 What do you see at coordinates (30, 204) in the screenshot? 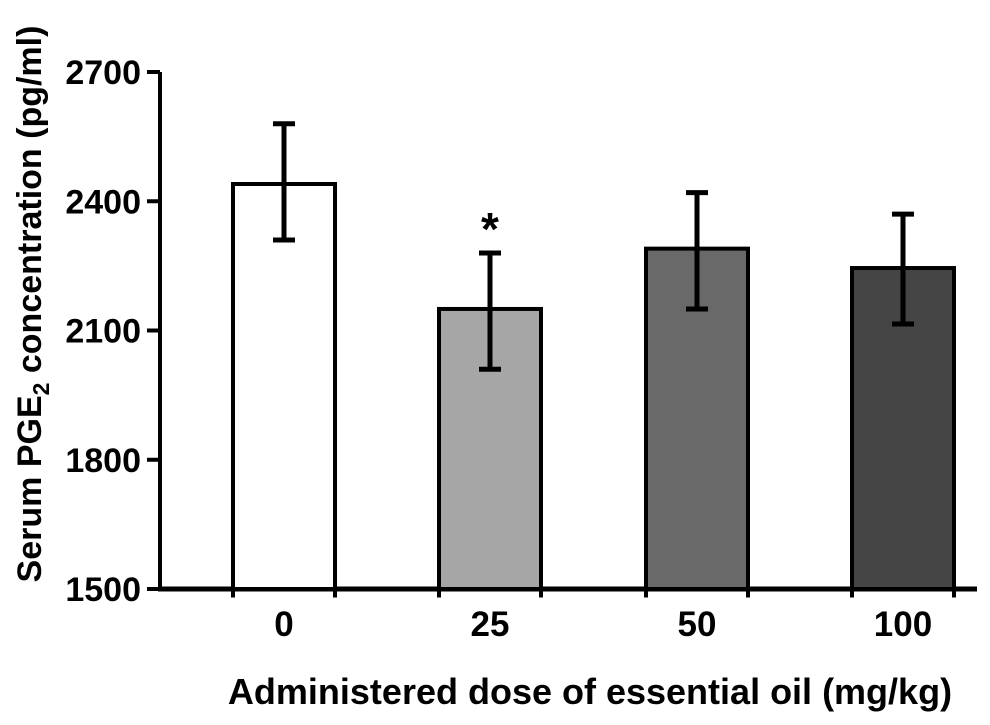
I see `y-axis-title-suffix: concentration (pg/ml)` at bounding box center [30, 204].